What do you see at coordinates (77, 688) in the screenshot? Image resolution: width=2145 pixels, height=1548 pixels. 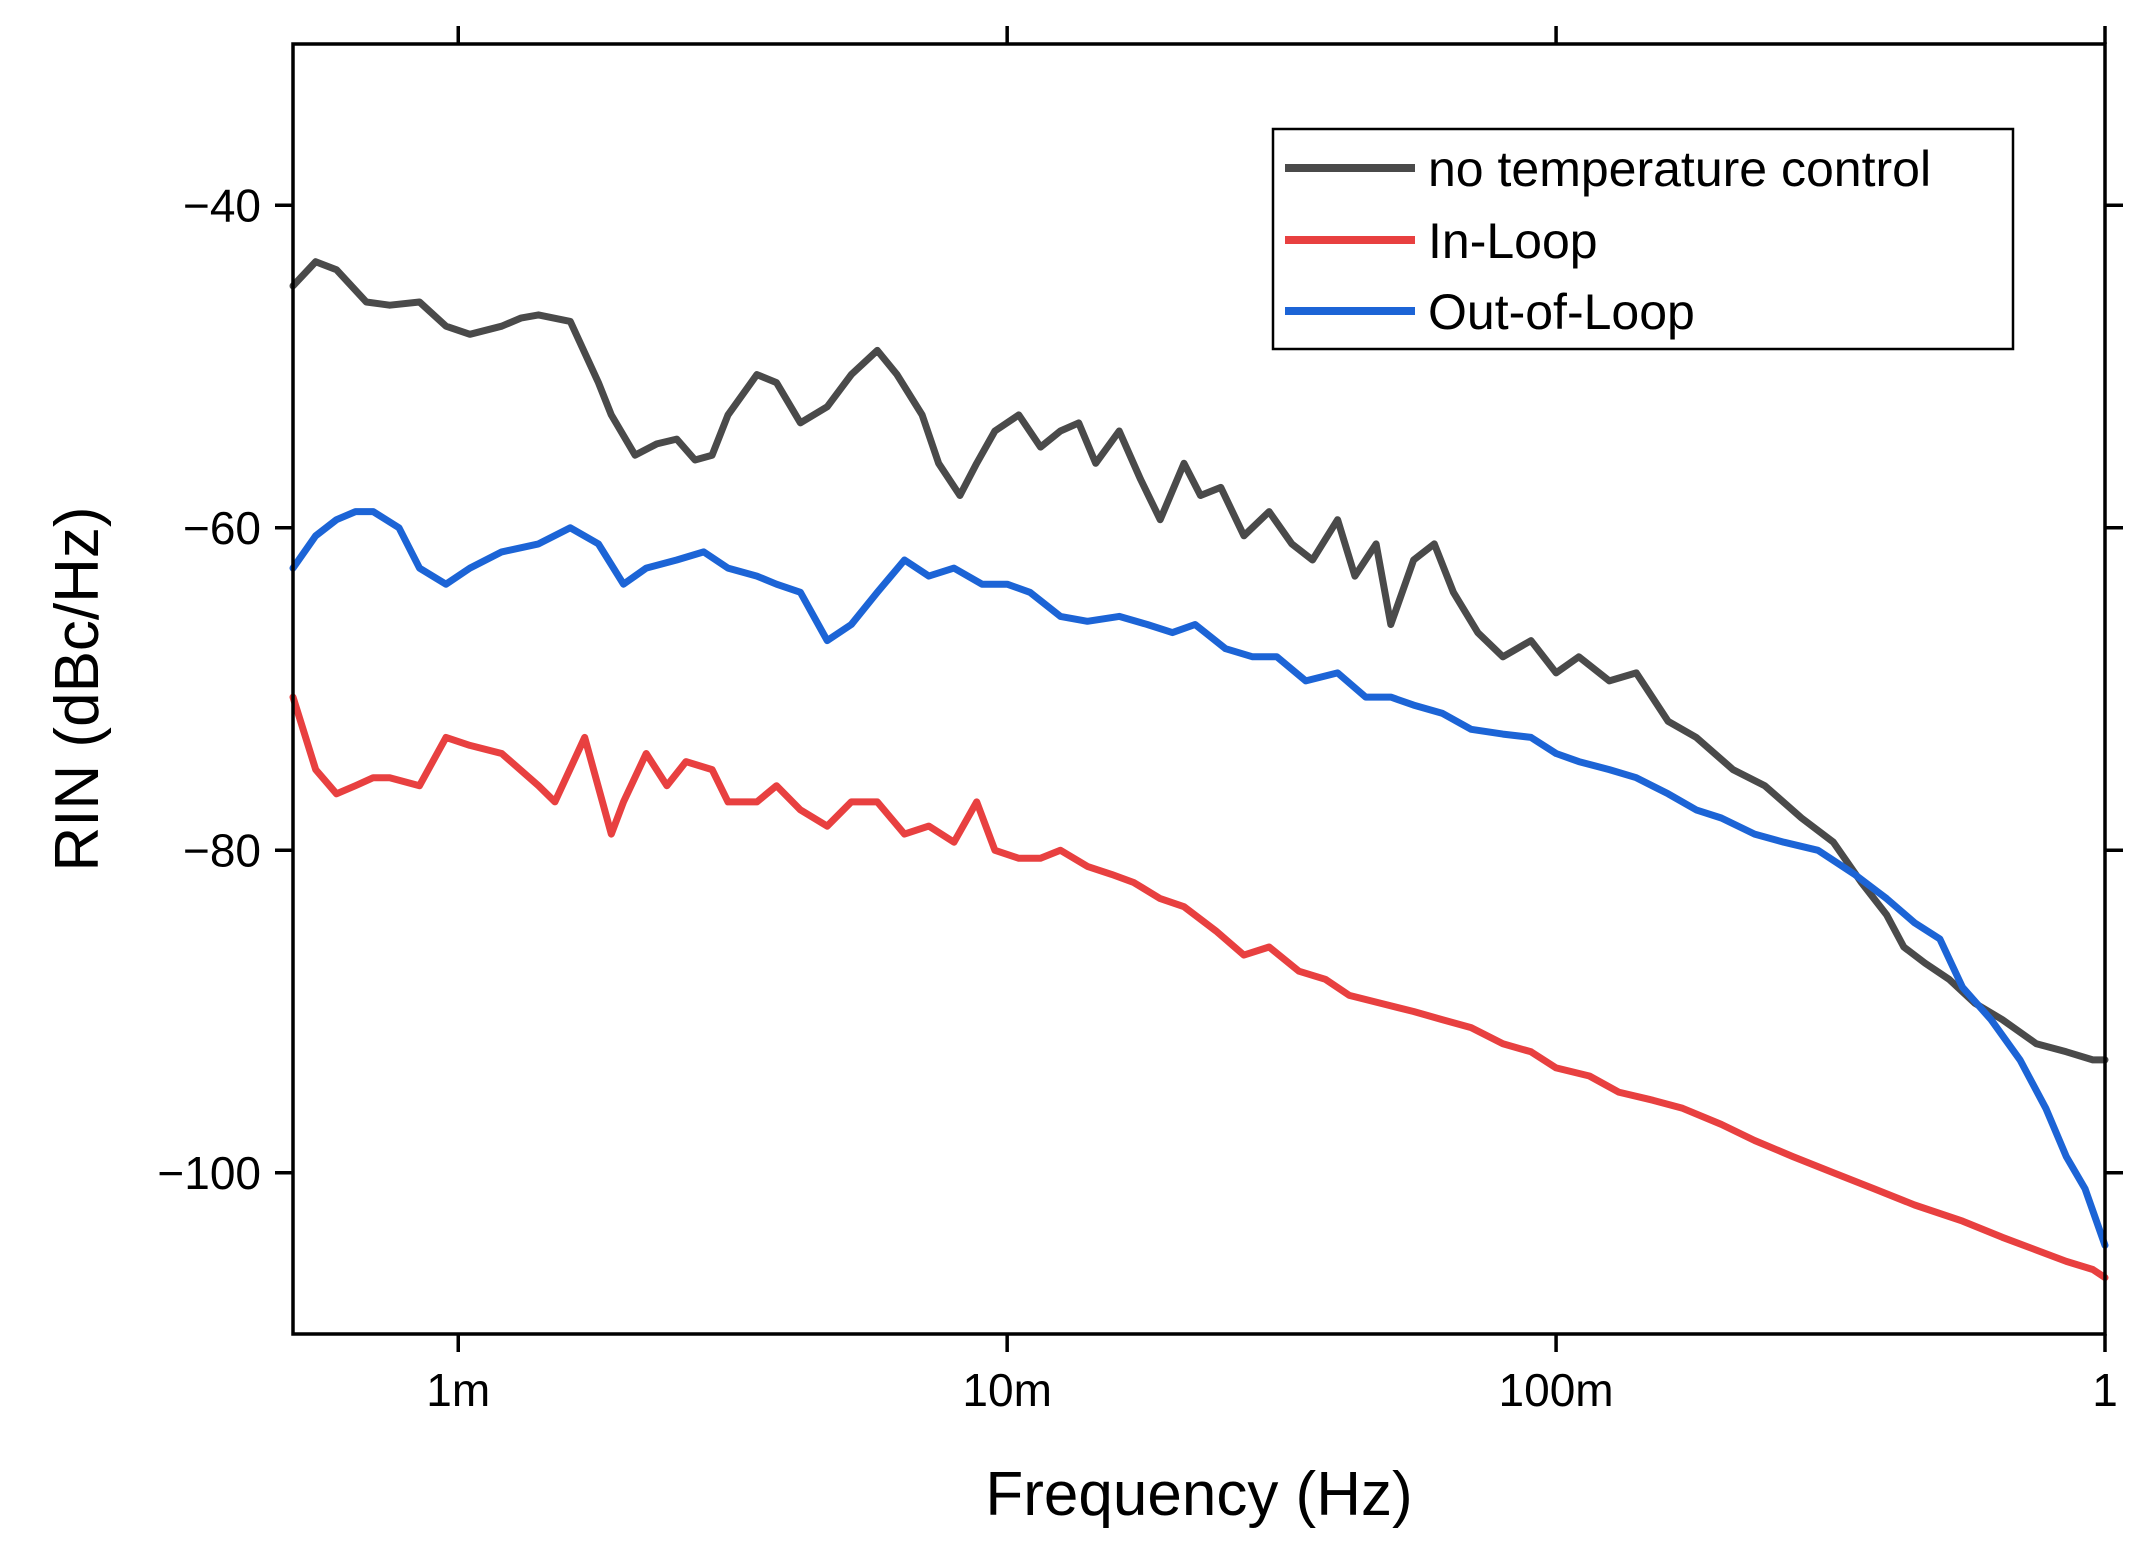 I see `y-axis-title: RIN (dBc/Hz)` at bounding box center [77, 688].